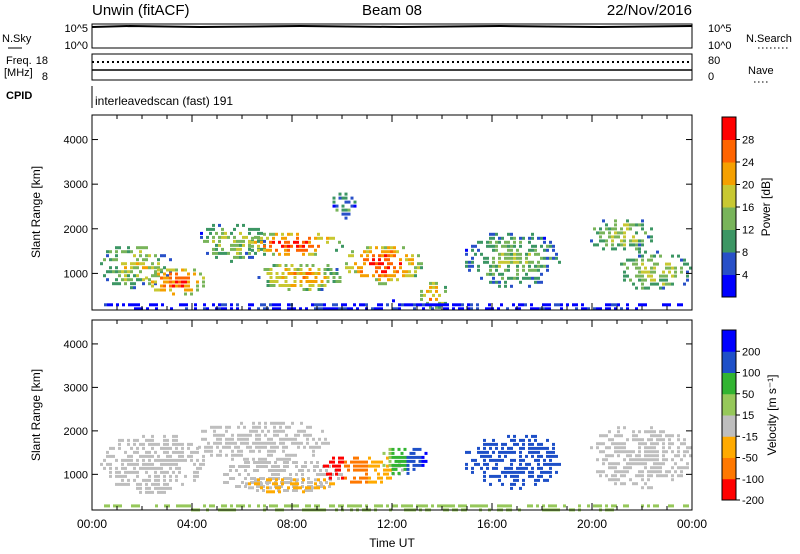 The width and height of the screenshot is (800, 554). Describe the element at coordinates (76, 345) in the screenshot. I see `y-tick-label: 4000` at that location.